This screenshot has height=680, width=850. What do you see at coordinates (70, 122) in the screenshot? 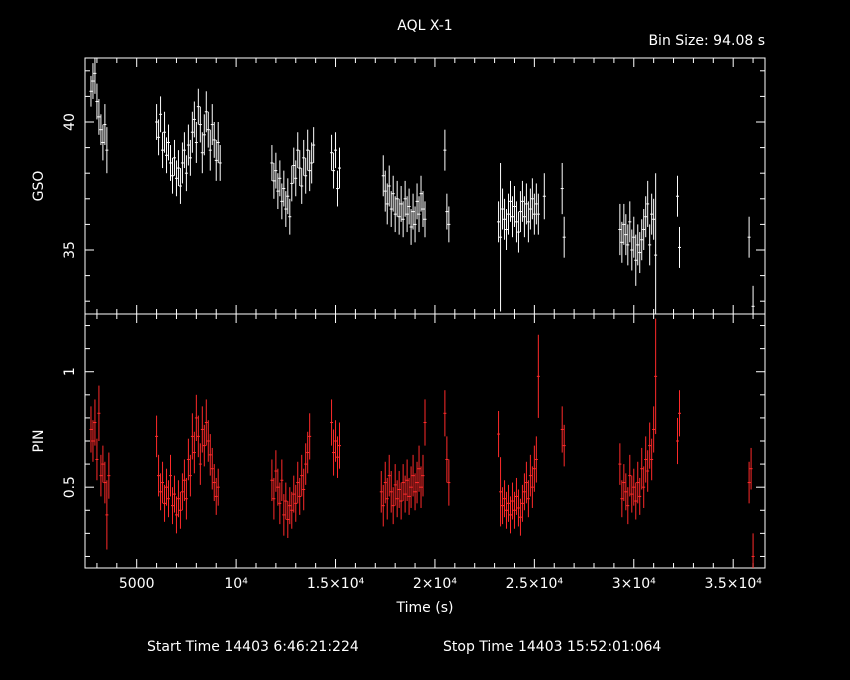
I see `gso-ytick-label: 40` at bounding box center [70, 122].